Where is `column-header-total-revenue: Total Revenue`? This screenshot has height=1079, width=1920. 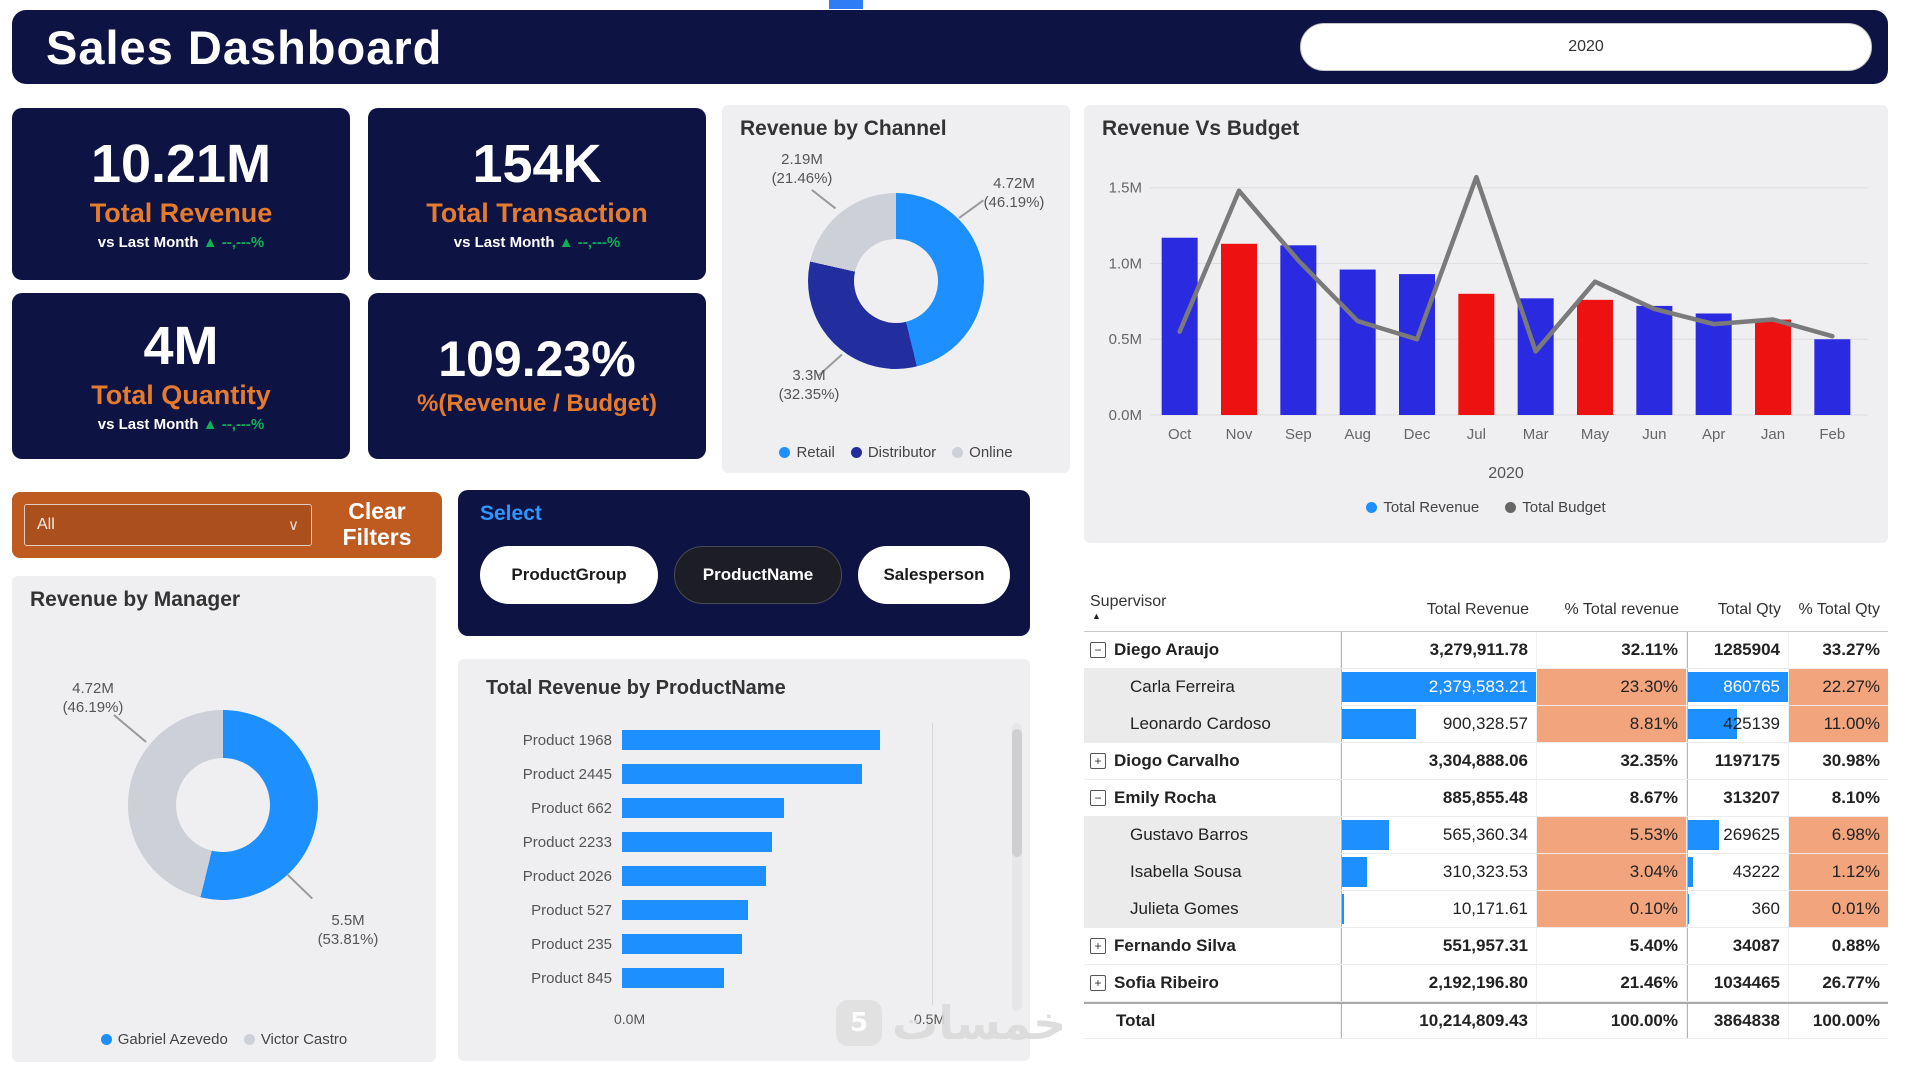 column-header-total-revenue: Total Revenue is located at coordinates (1477, 609).